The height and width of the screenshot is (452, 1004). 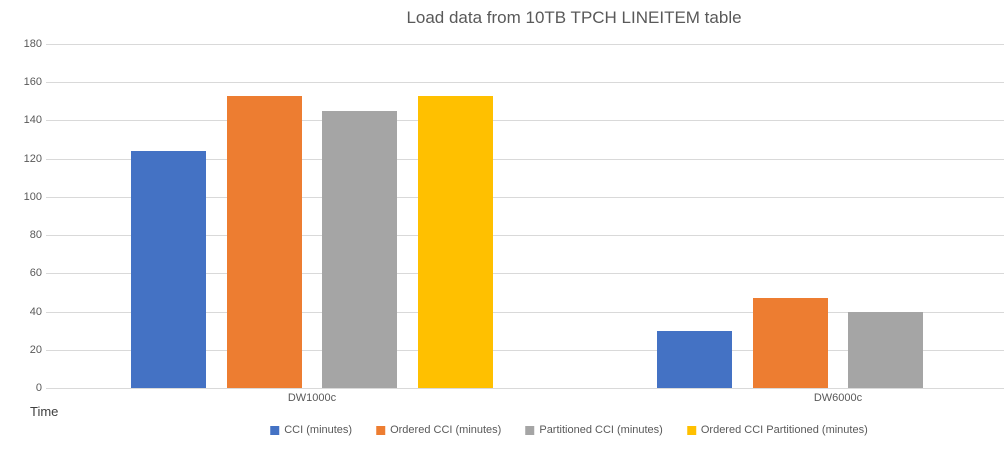 What do you see at coordinates (695, 359) in the screenshot?
I see `bar-cci-minutes-dw6000c` at bounding box center [695, 359].